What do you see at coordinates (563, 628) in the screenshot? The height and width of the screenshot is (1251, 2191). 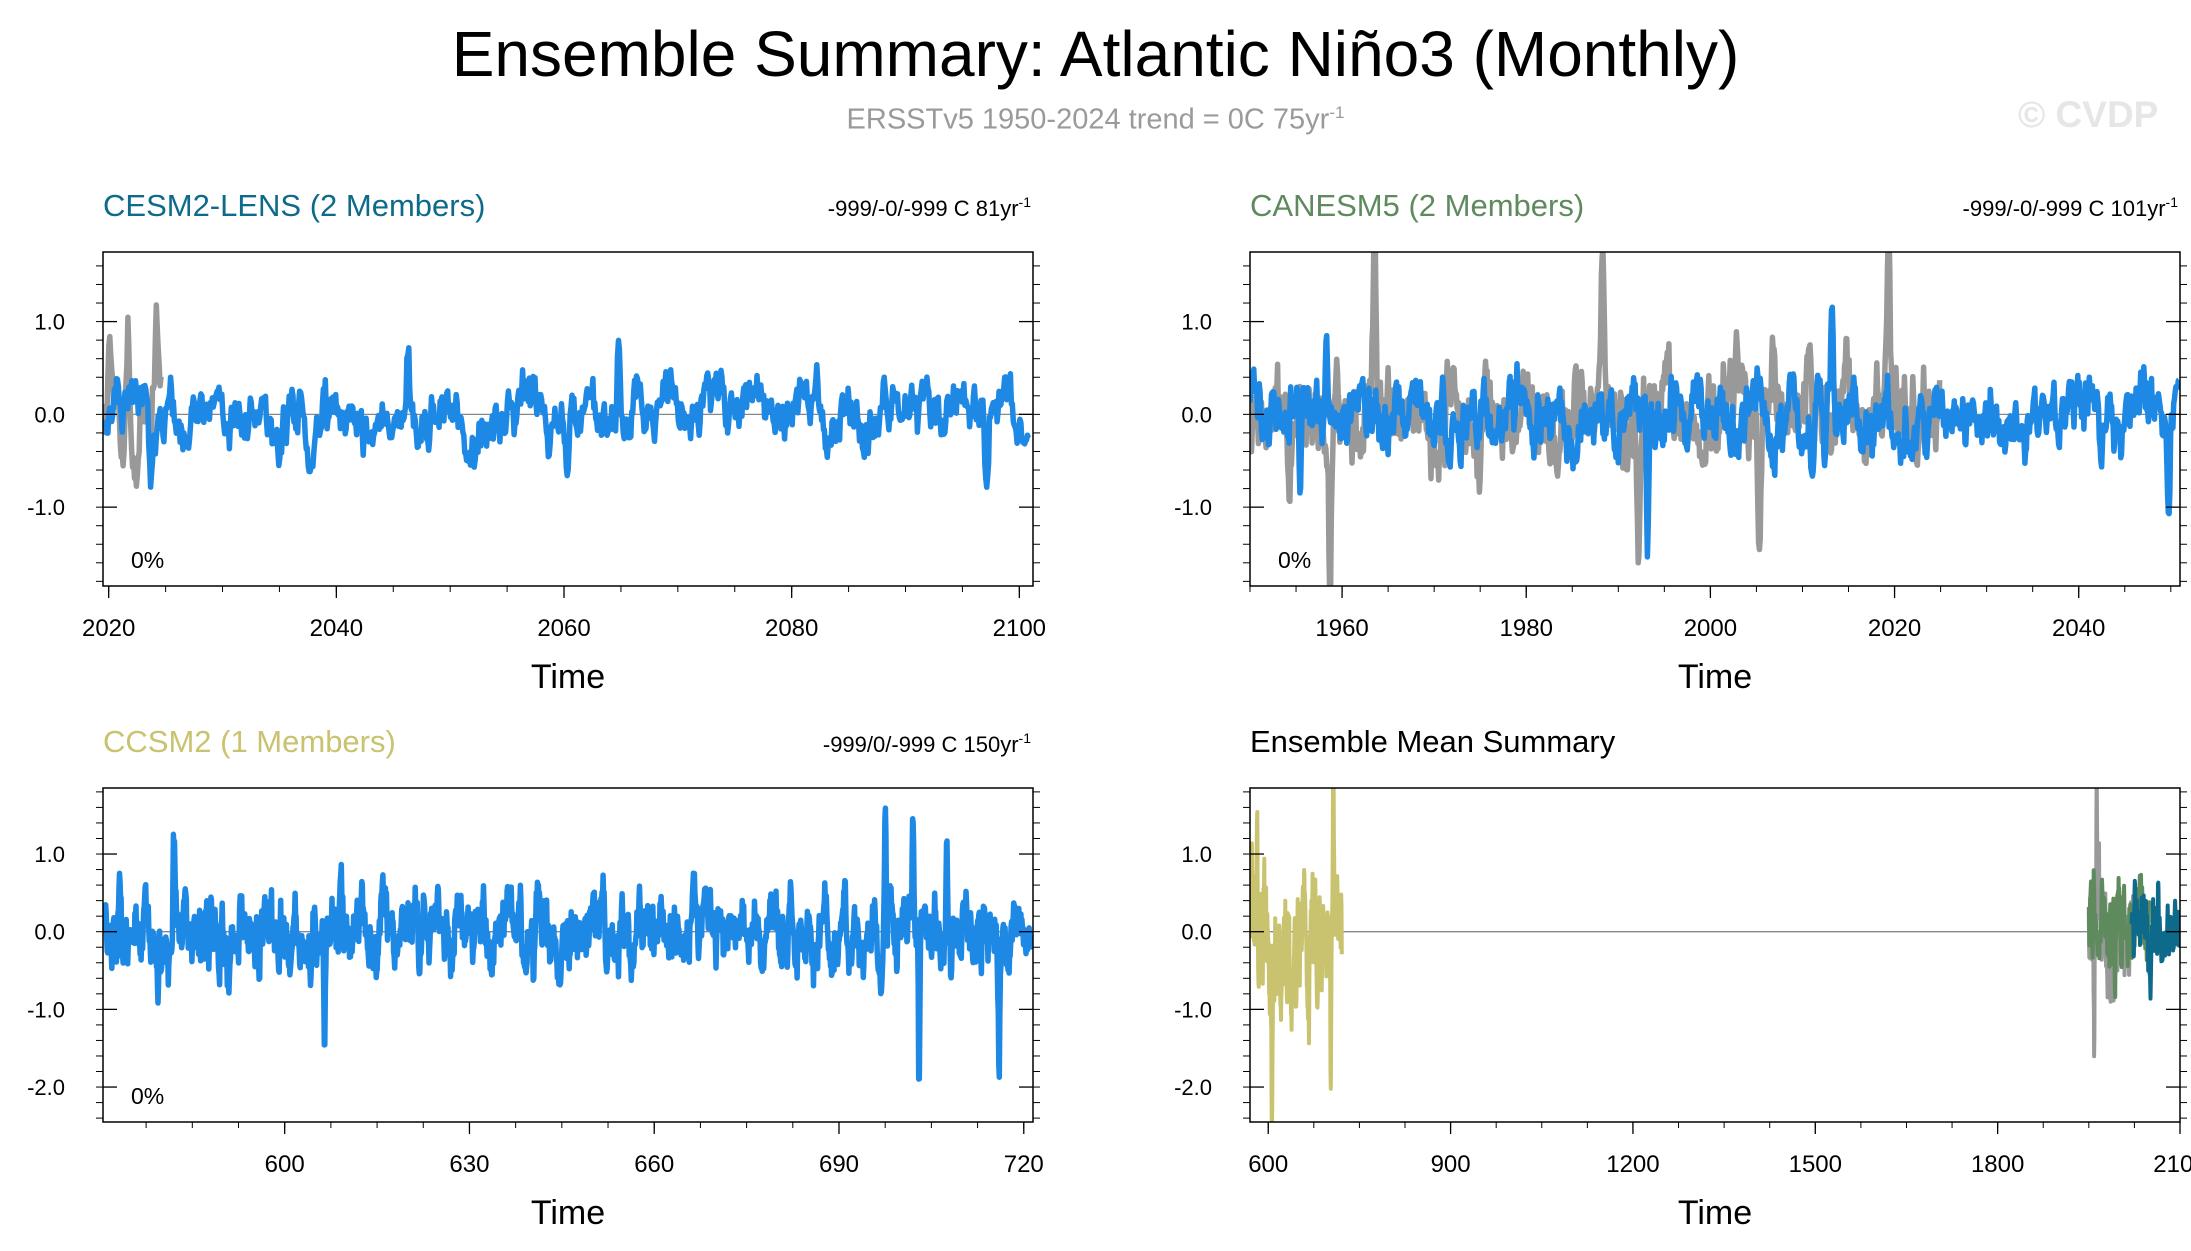 I see `x-tick-label: 2060` at bounding box center [563, 628].